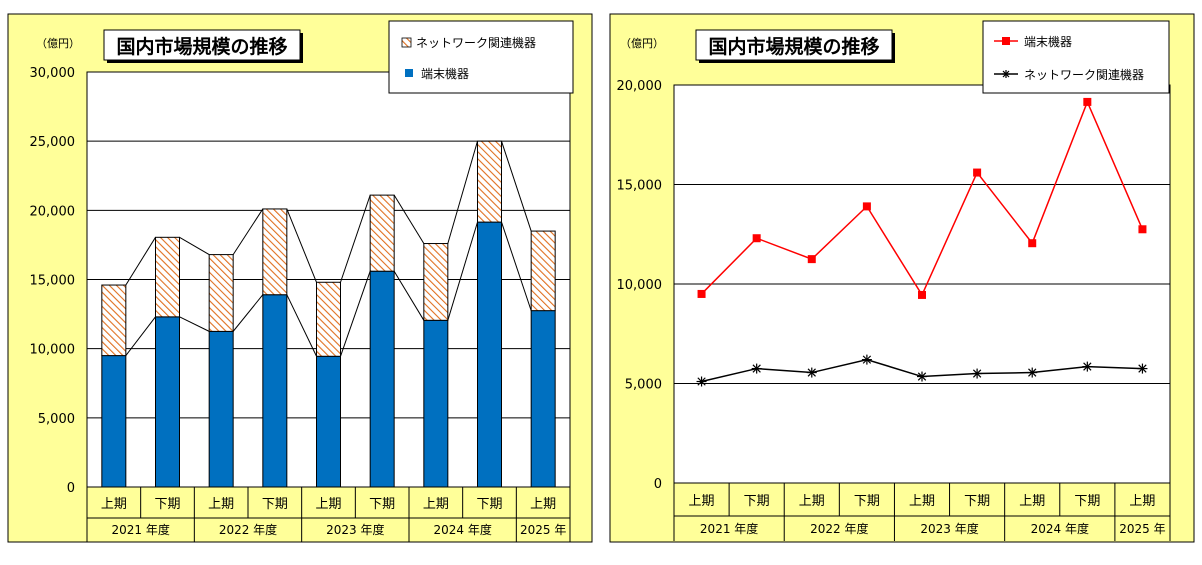 Image resolution: width=1202 pixels, height=565 pixels. What do you see at coordinates (642, 43) in the screenshot?
I see `y-axis-unit: （億円）` at bounding box center [642, 43].